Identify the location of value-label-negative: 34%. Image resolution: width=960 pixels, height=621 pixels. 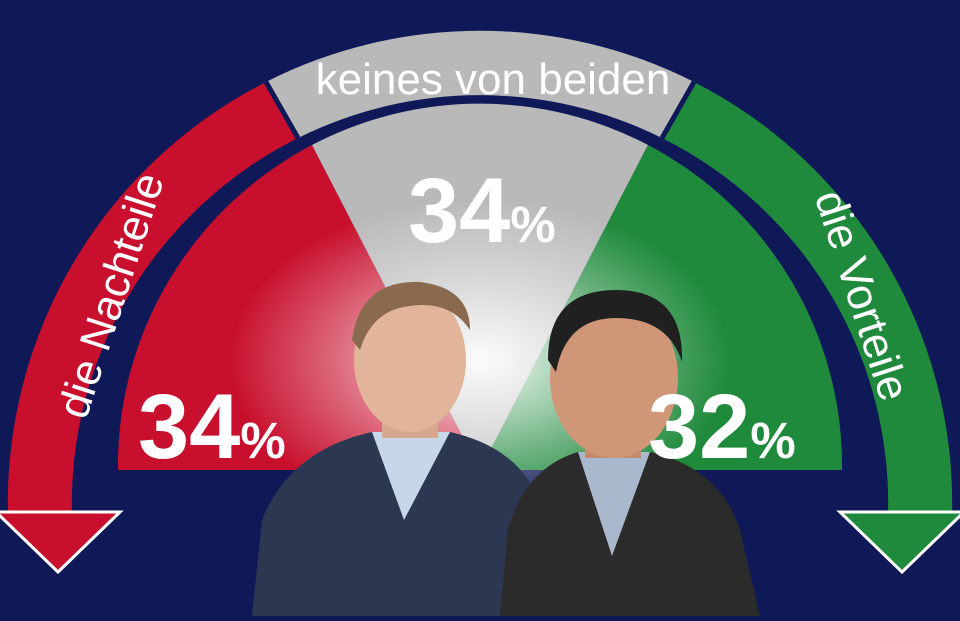
(212, 427).